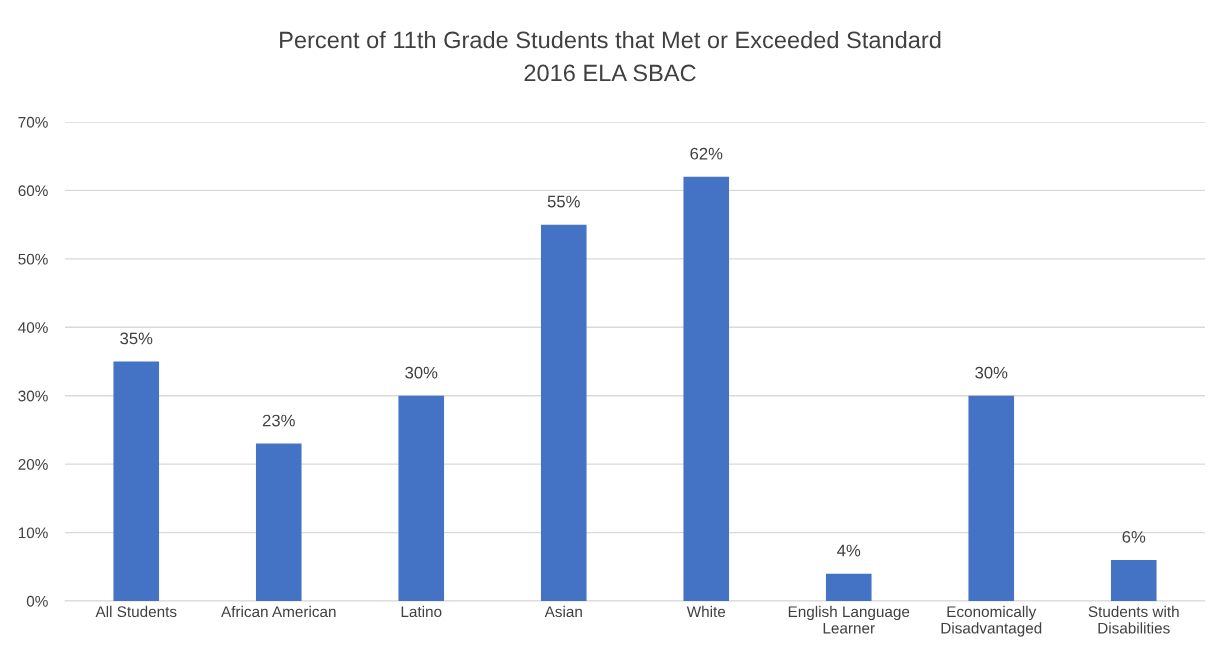  Describe the element at coordinates (33, 191) in the screenshot. I see `y-tick-label: 60%` at that location.